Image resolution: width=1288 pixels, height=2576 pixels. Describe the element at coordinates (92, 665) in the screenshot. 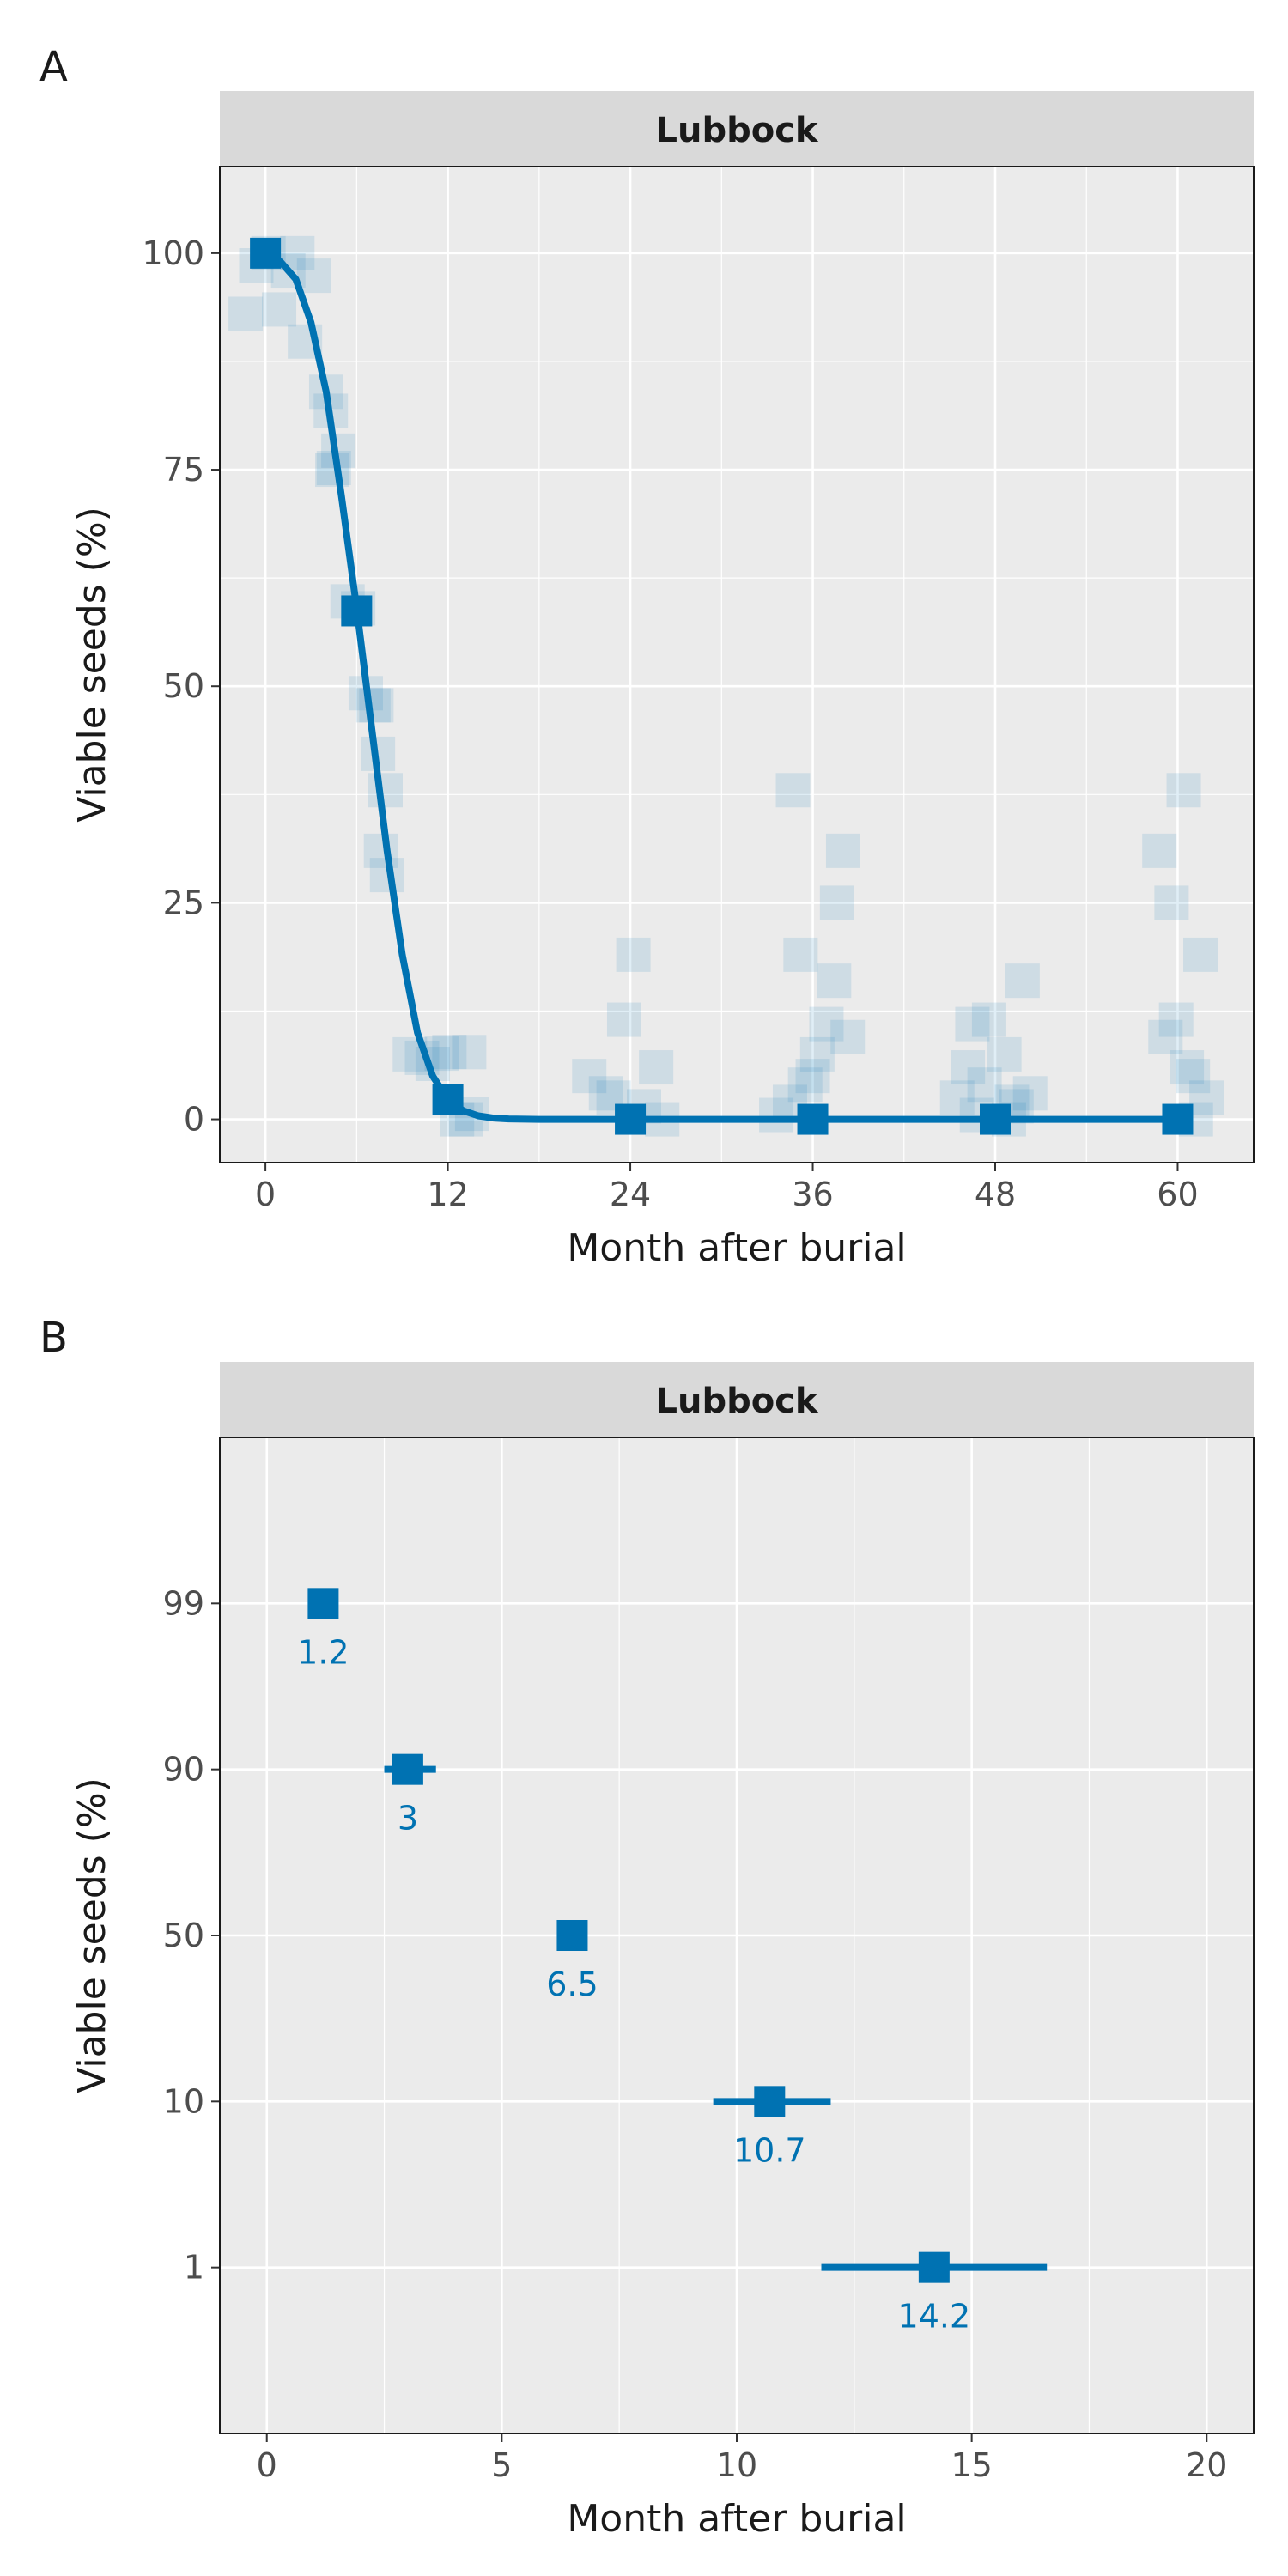

I see `panel-a-y-axis-title: Viable seeds (%)` at that location.